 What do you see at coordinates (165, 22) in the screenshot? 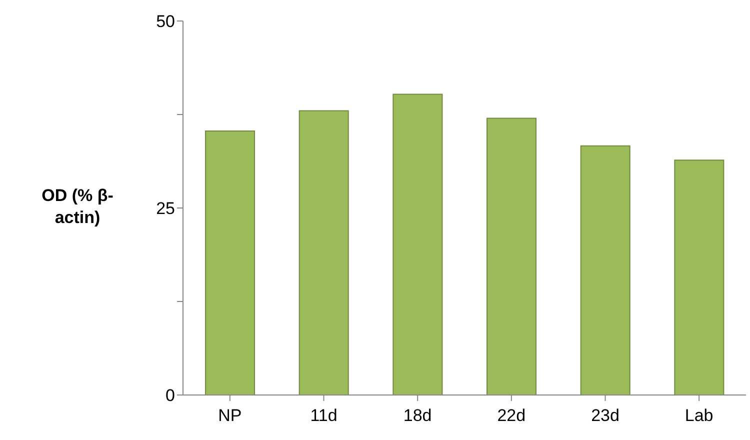
I see `y-tick-label: 50` at bounding box center [165, 22].